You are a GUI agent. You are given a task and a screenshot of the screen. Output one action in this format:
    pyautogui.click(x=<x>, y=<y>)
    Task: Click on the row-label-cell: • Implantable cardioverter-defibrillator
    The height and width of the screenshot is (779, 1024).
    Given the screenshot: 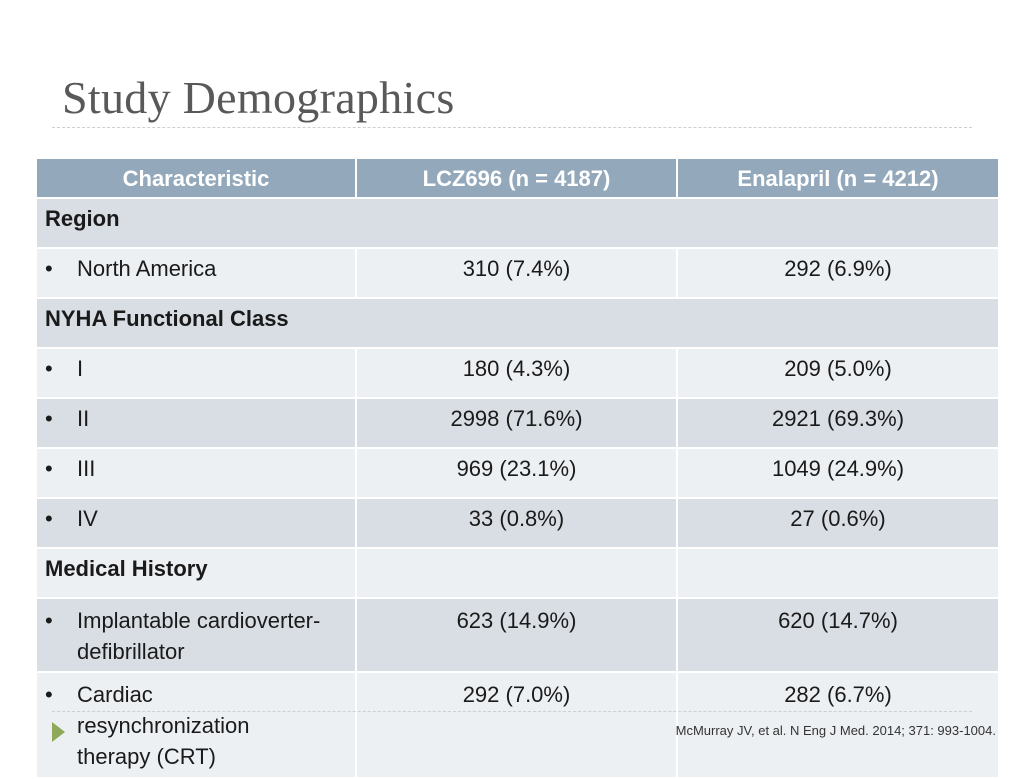 What is the action you would take?
    pyautogui.click(x=196, y=635)
    